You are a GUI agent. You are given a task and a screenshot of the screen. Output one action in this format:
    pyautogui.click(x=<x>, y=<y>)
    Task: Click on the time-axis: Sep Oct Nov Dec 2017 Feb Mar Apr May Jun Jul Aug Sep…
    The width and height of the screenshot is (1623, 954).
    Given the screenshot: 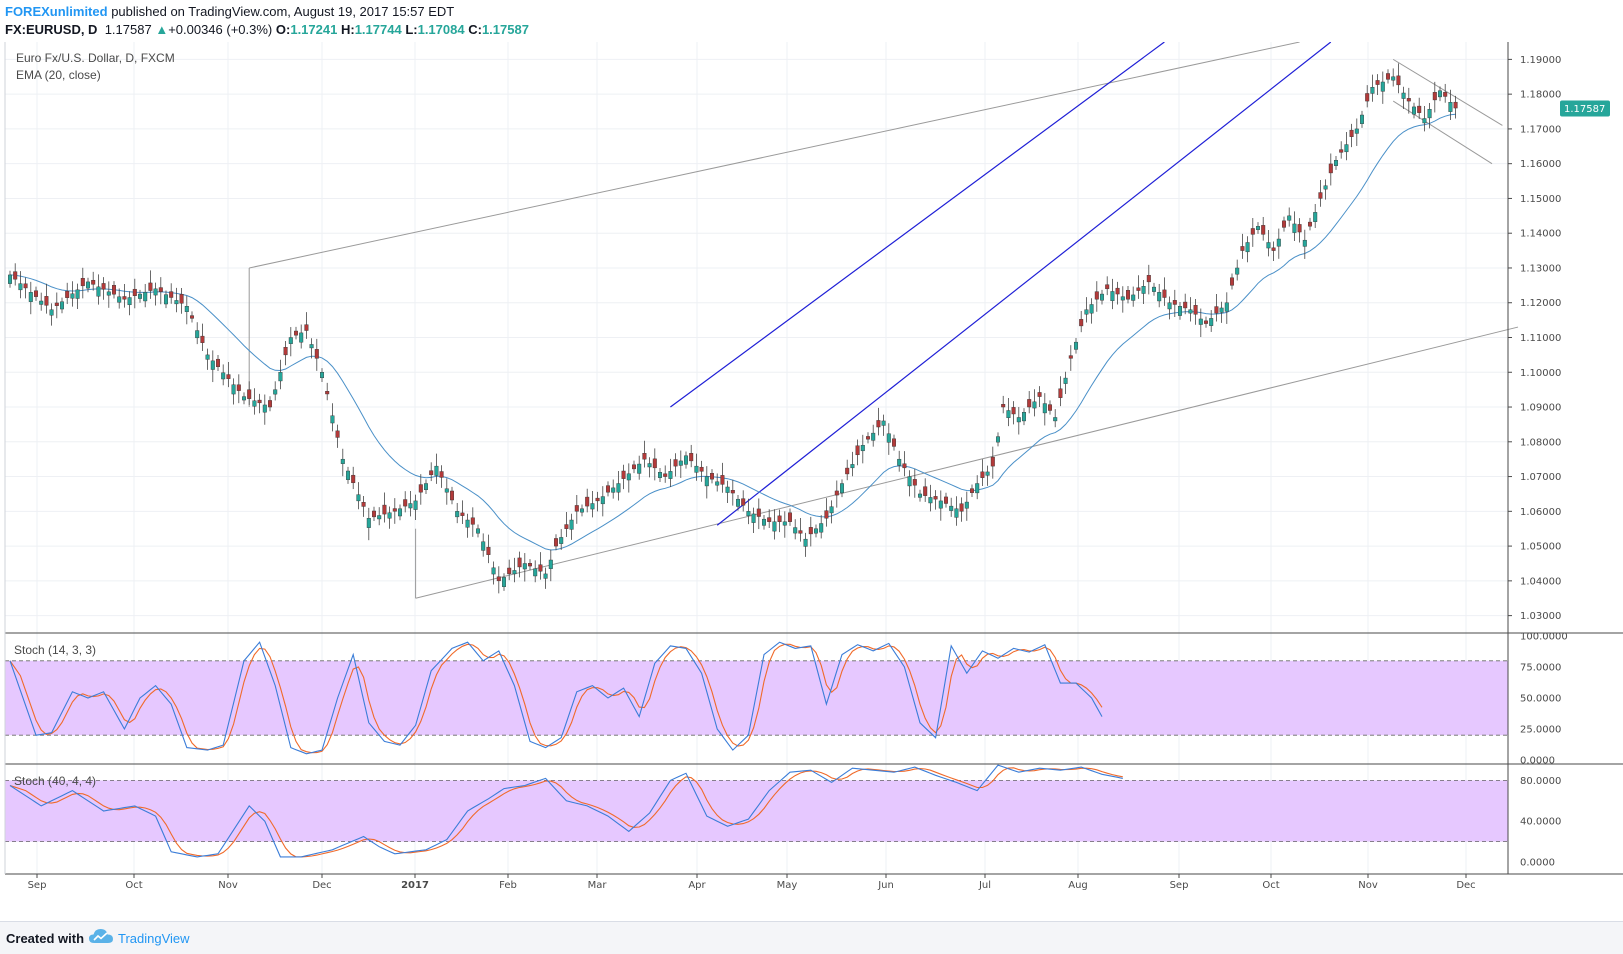 What is the action you would take?
    pyautogui.click(x=752, y=882)
    